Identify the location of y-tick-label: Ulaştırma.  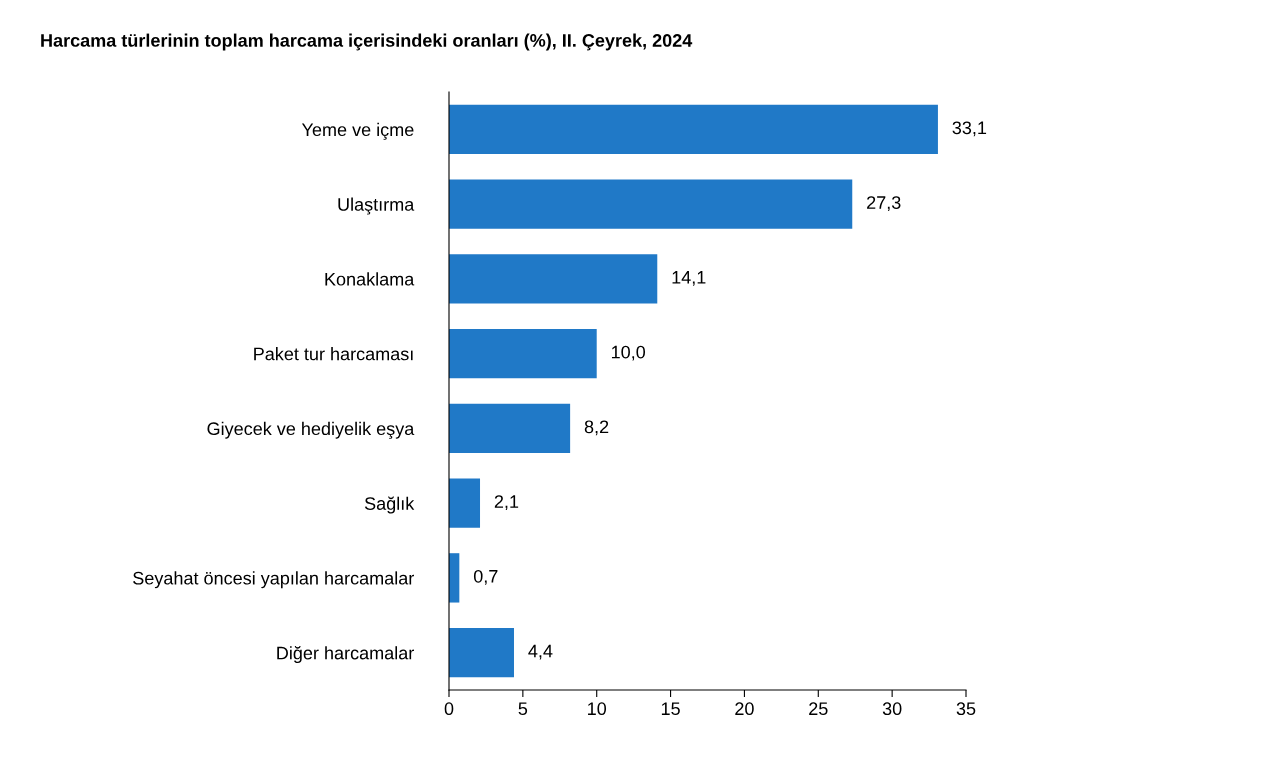
(376, 206).